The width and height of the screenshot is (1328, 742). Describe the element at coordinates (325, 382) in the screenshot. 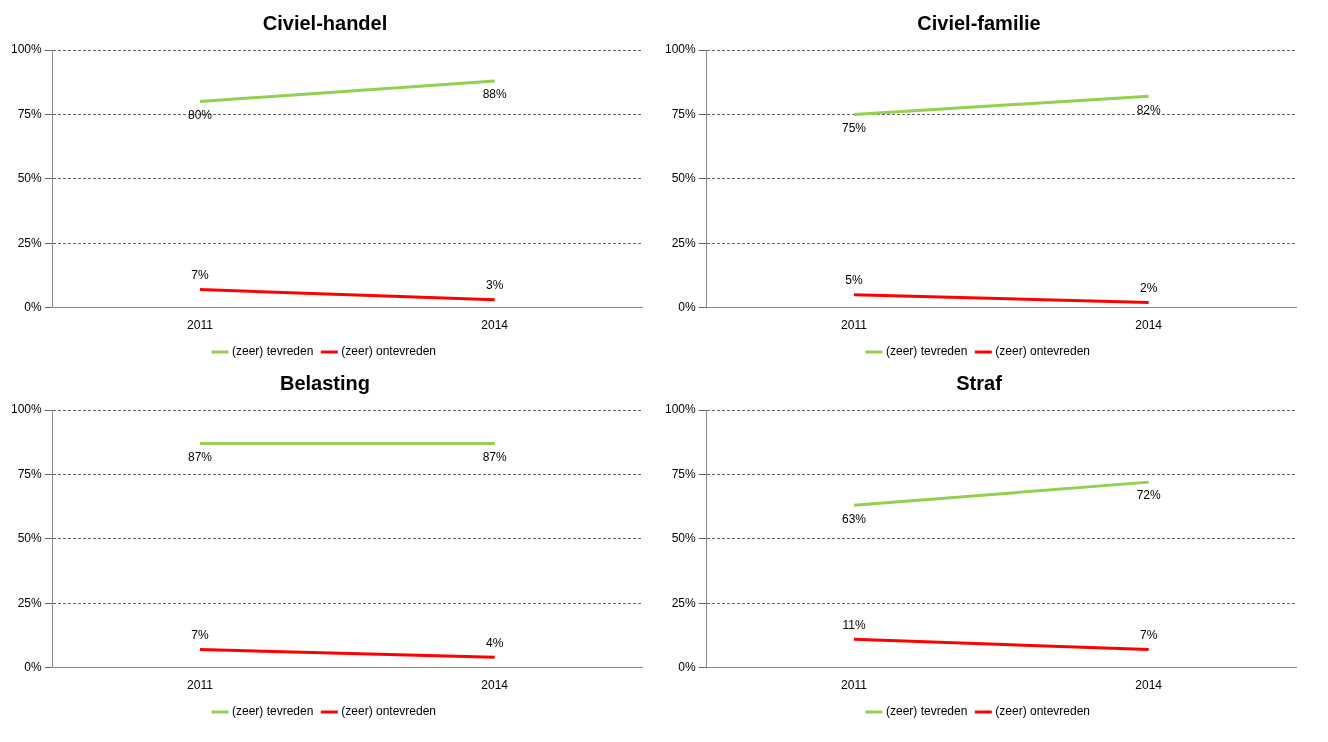

I see `chart-title: Belasting` at that location.